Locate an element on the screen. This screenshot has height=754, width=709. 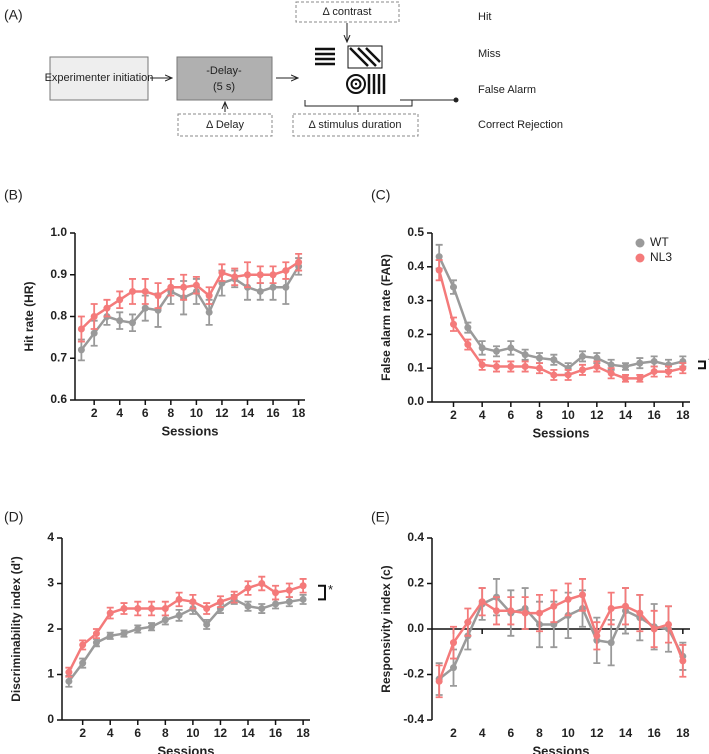
delta-delay-box is located at coordinates (225, 125).